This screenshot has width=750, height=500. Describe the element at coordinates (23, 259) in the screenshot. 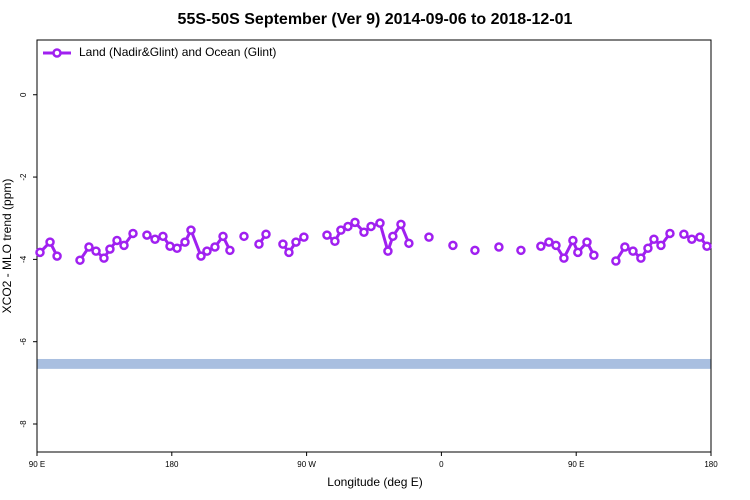

I see `y-tick-label: -4` at that location.